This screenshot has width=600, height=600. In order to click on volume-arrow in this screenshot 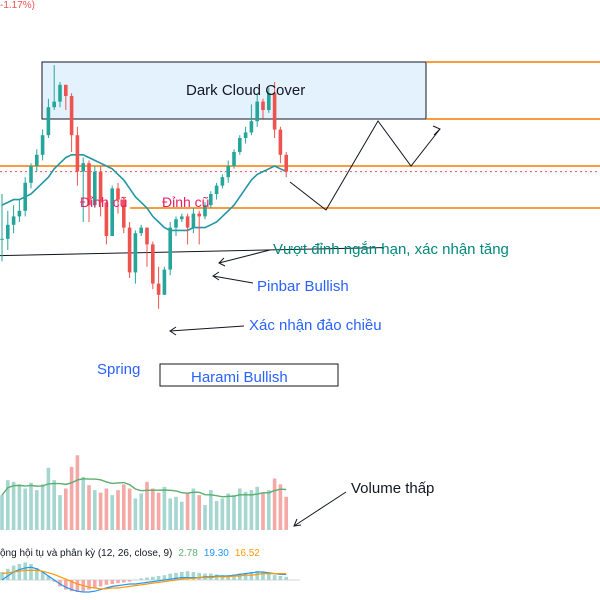, I will do `click(320, 509)`.